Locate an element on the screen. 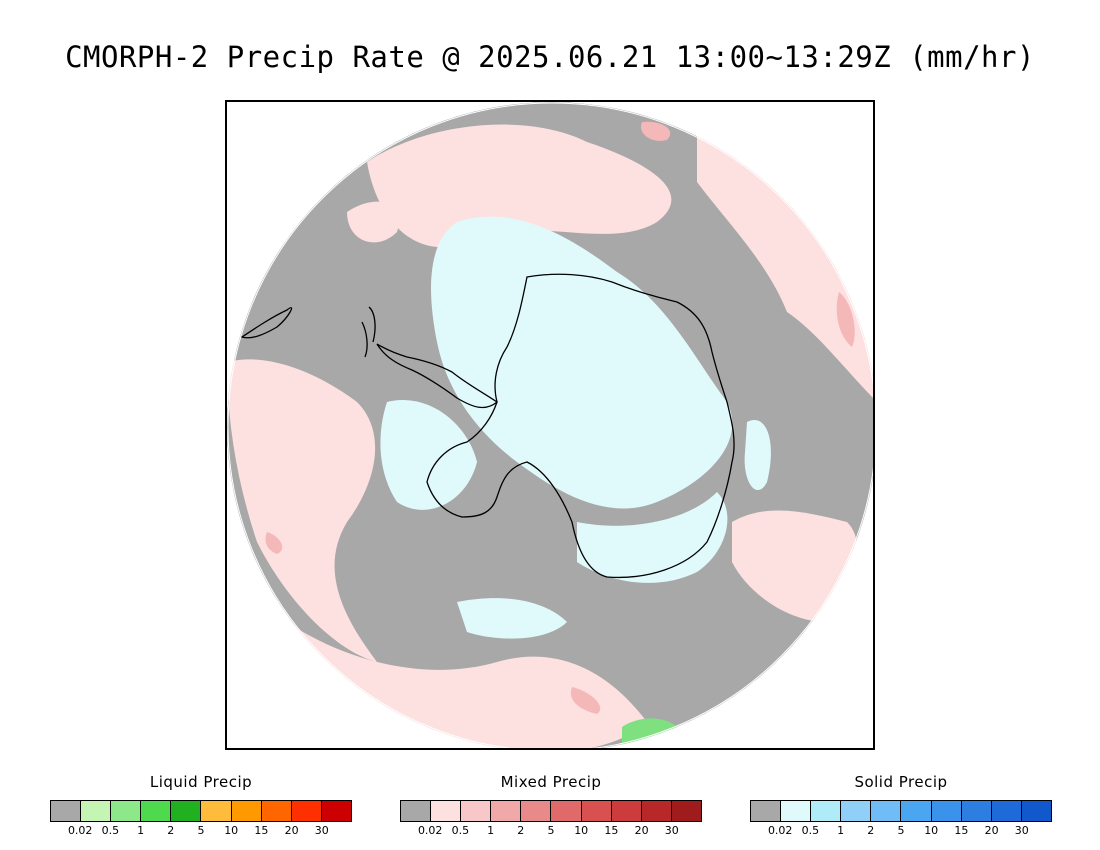 Image resolution: width=1100 pixels, height=850 pixels. mixed-precip-patch-south is located at coordinates (585, 700).